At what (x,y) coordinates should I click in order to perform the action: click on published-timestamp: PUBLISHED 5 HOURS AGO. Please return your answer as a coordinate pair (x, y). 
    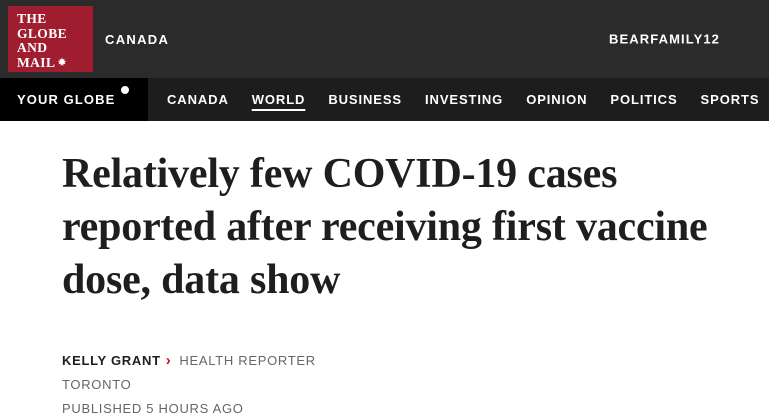
    Looking at the image, I should click on (153, 408).